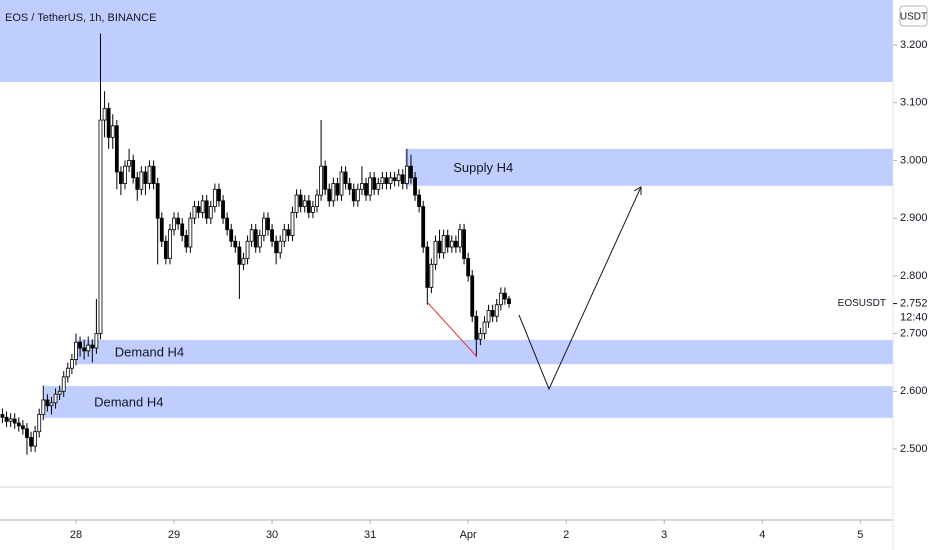  I want to click on arrow-head, so click(637, 190).